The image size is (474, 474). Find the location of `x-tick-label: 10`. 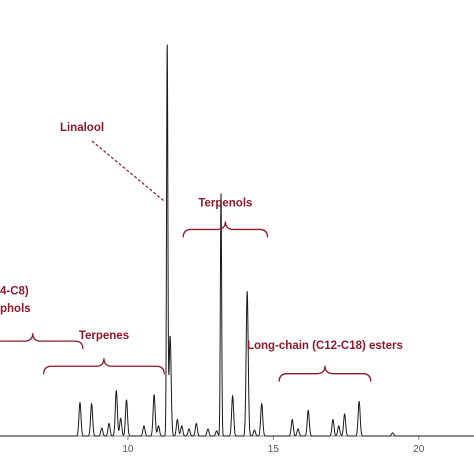

x-tick-label: 10 is located at coordinates (128, 449).